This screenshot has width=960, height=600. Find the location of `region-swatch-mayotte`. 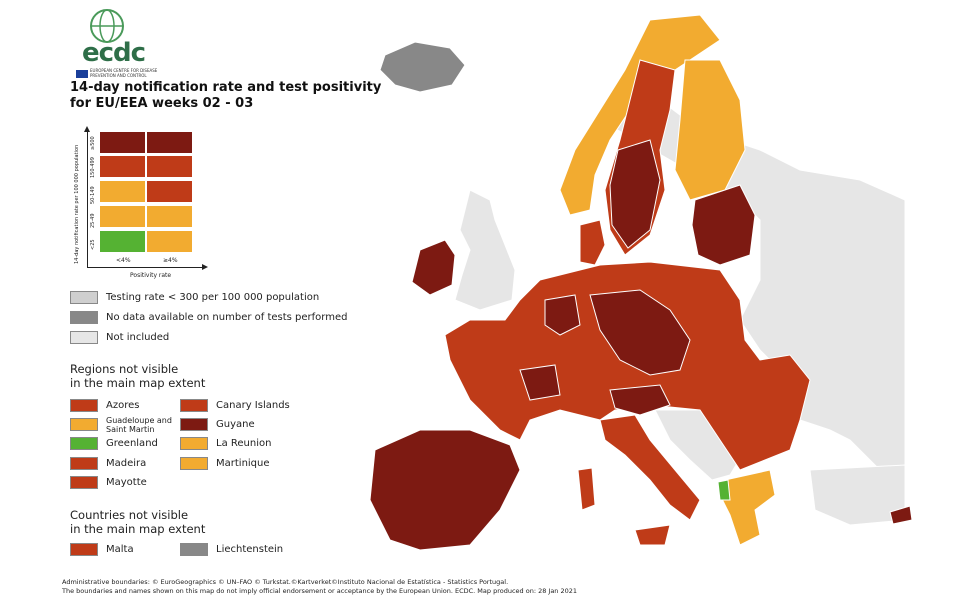

region-swatch-mayotte is located at coordinates (84, 482).